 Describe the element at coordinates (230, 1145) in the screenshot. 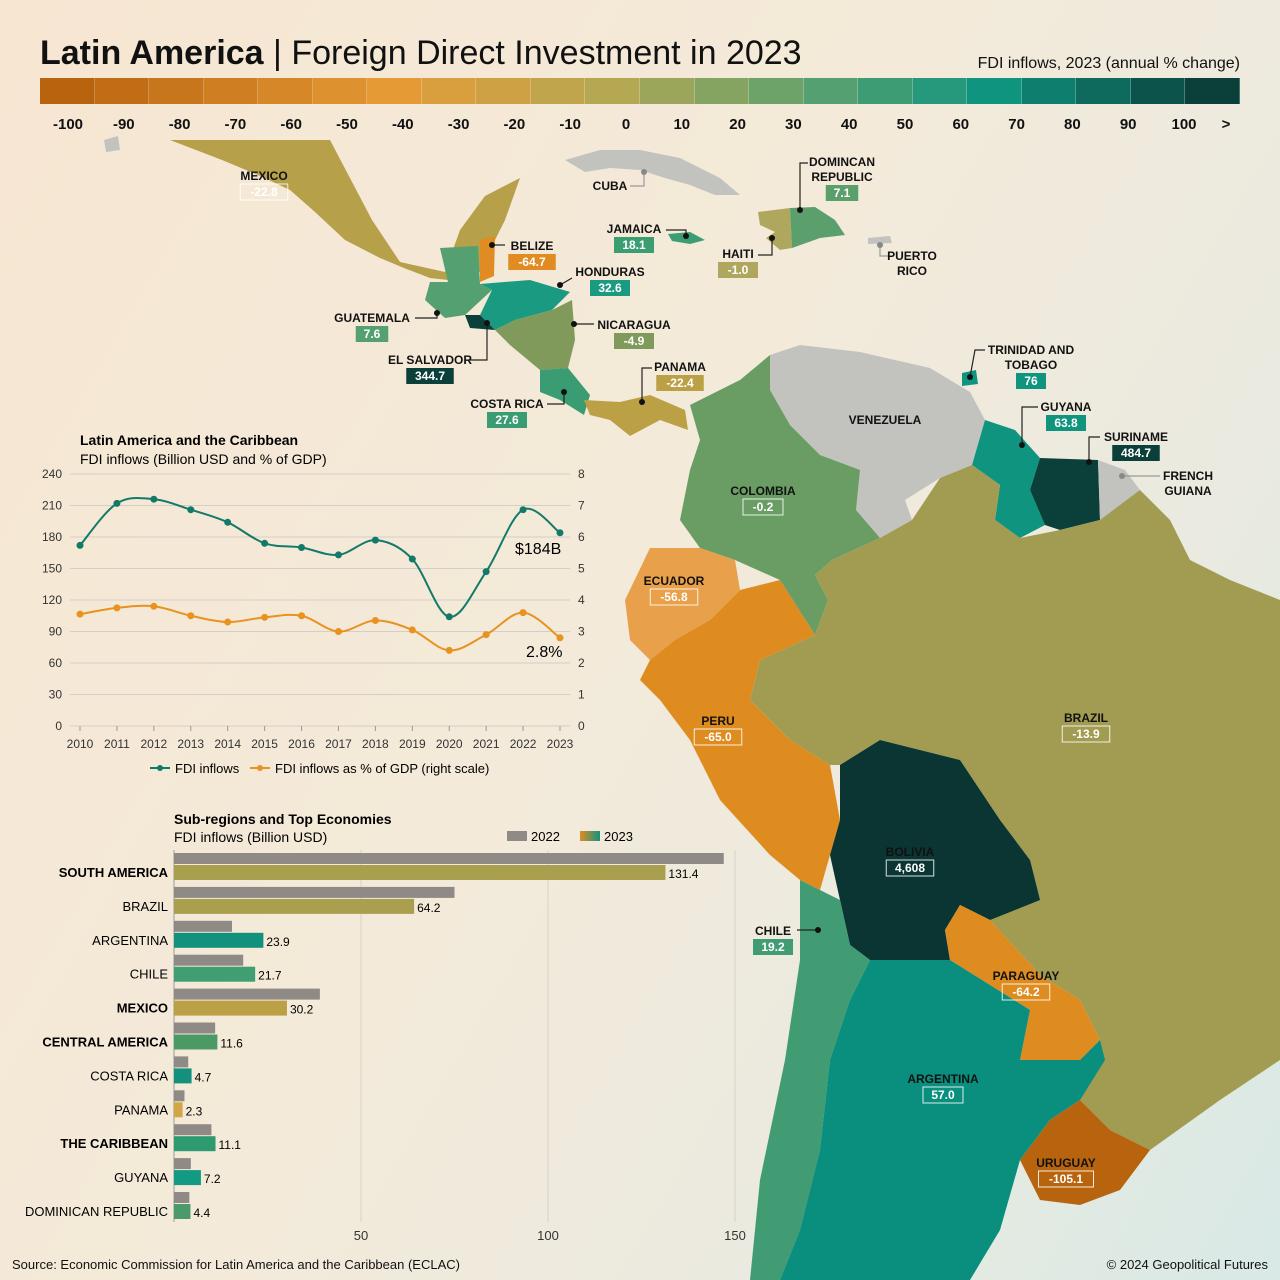

I see `bar-value-label: 11.1` at that location.